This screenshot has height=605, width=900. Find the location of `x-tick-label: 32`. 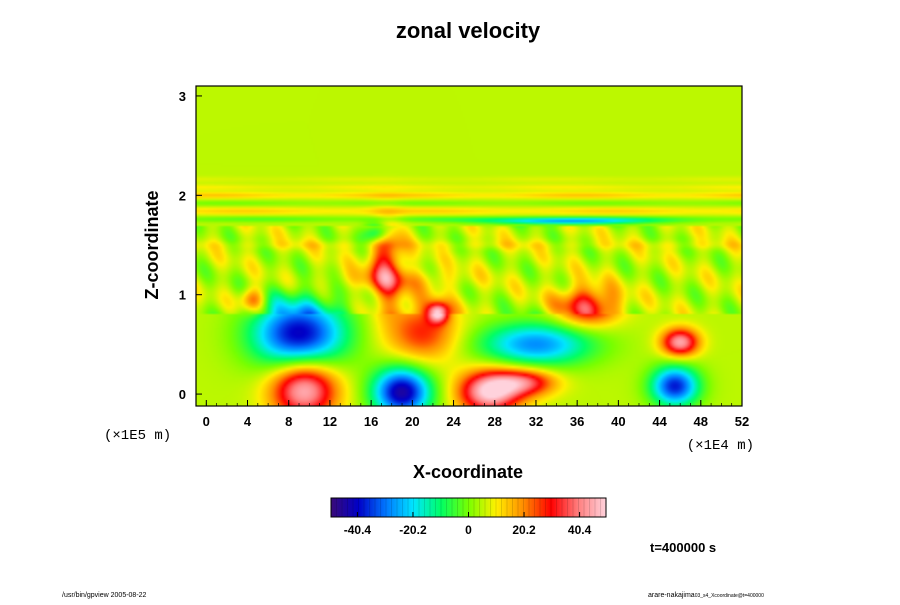

x-tick-label: 32 is located at coordinates (536, 421).